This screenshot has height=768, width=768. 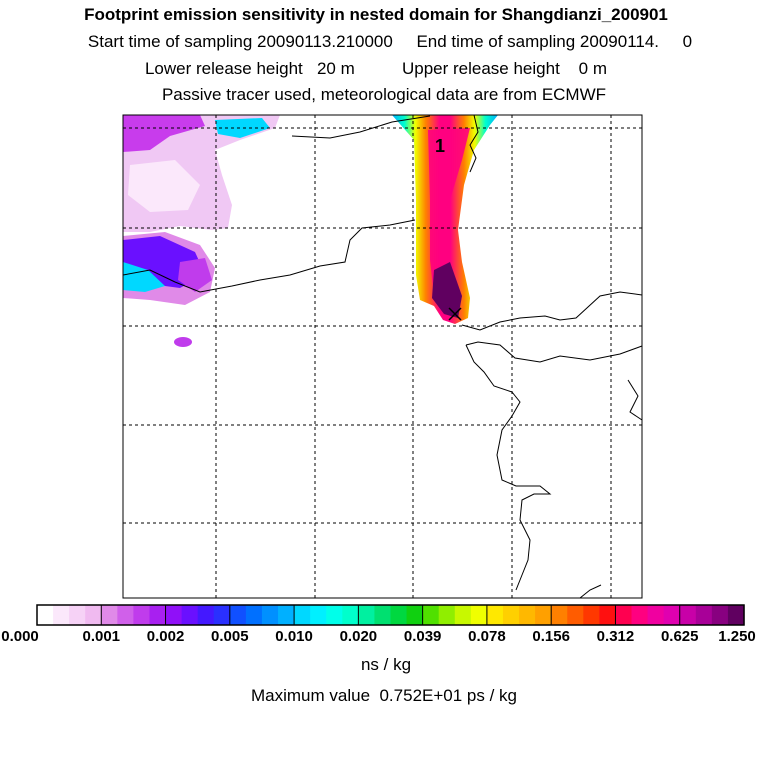 What do you see at coordinates (101, 636) in the screenshot?
I see `colorbar-tick-label: 0.001` at bounding box center [101, 636].